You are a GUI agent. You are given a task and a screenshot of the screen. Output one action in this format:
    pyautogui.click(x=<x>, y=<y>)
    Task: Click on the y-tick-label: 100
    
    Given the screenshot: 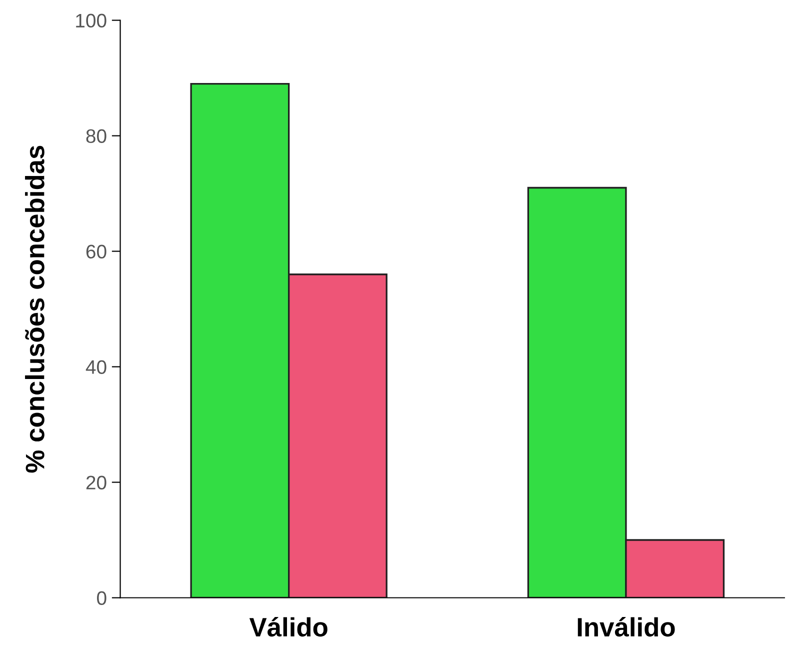 What is the action you would take?
    pyautogui.click(x=91, y=21)
    